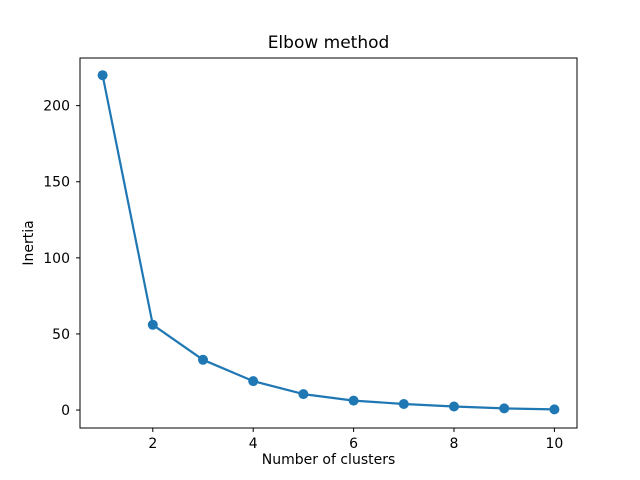  What do you see at coordinates (65, 411) in the screenshot?
I see `y-tick-label: 0` at bounding box center [65, 411].